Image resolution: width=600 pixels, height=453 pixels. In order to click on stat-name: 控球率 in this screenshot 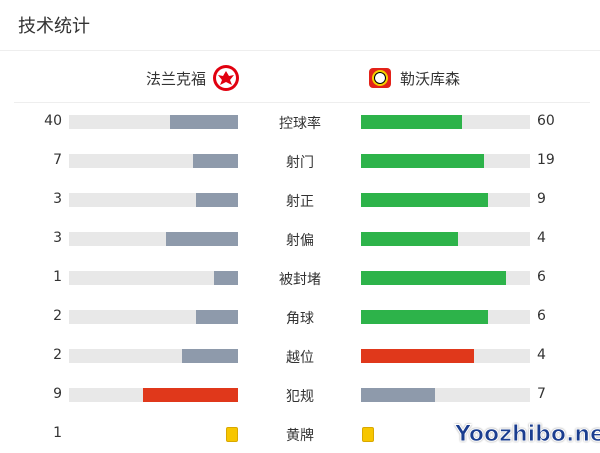, I will do `click(300, 124)`.